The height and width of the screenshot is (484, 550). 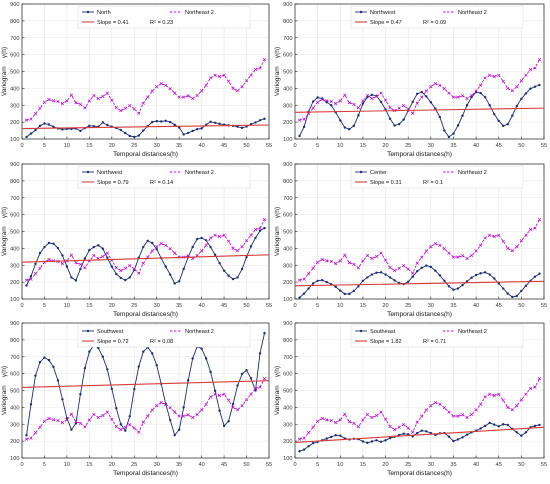 What do you see at coordinates (277, 212) in the screenshot?
I see `y-axis-label-symbol: γ(h)` at bounding box center [277, 212].